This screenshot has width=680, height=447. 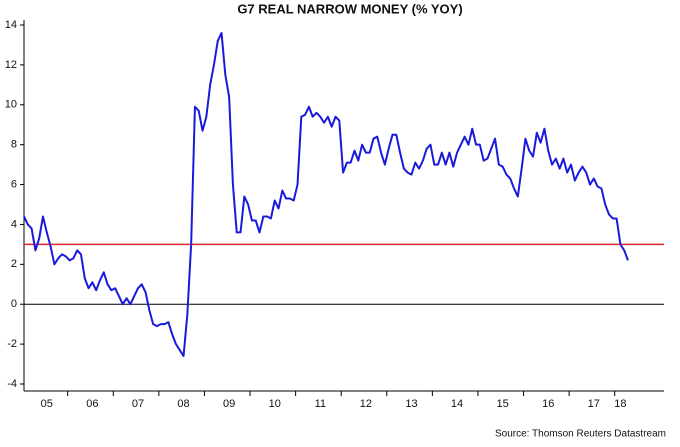 I want to click on x-tick-label: 07, so click(x=138, y=404).